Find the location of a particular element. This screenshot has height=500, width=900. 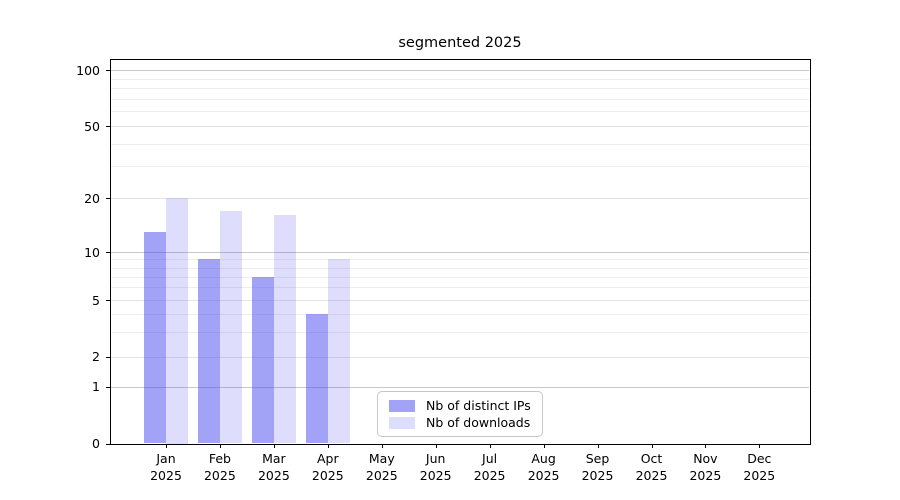

bar-jan-distinct-ips is located at coordinates (154, 337).